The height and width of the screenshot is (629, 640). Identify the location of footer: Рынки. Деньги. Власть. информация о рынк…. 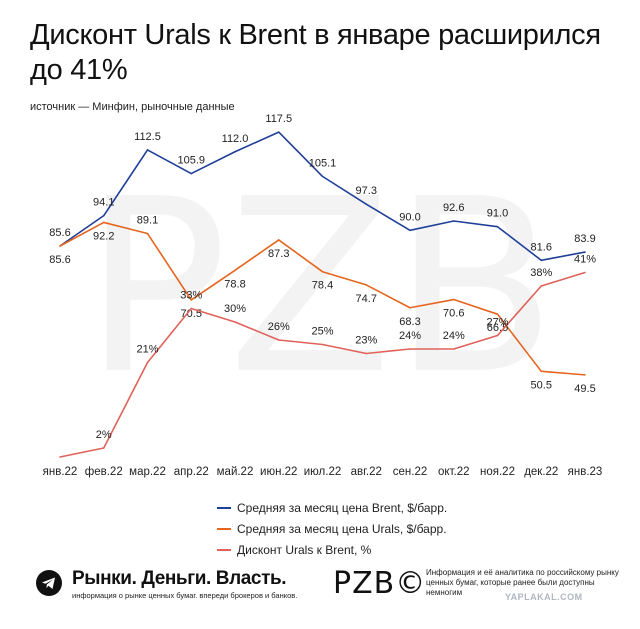
(331, 591).